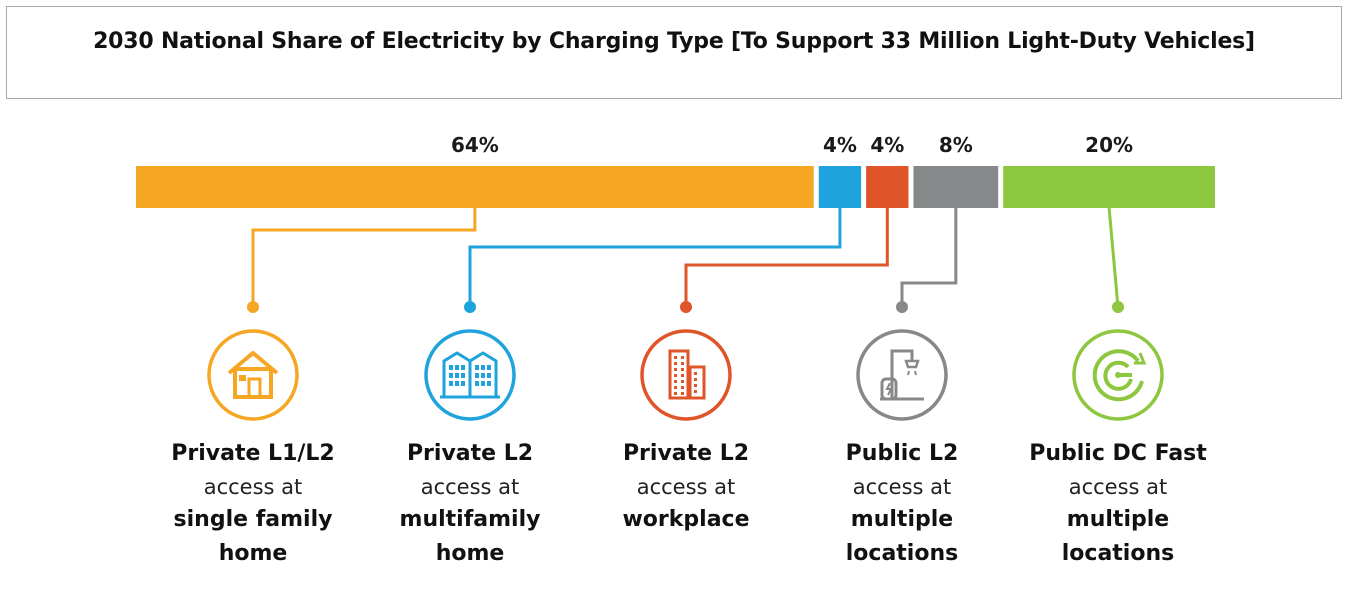 This screenshot has width=1350, height=591. What do you see at coordinates (470, 536) in the screenshot?
I see `category-location: multifamily home` at bounding box center [470, 536].